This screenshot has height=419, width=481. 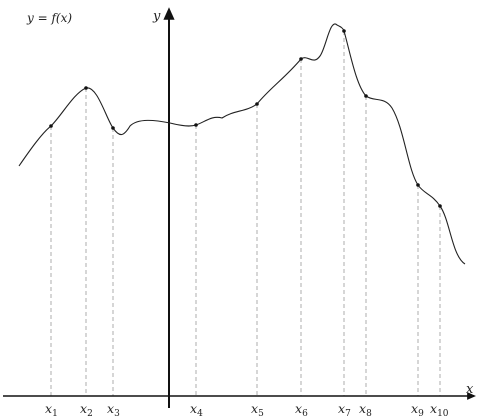 What do you see at coordinates (257, 104) in the screenshot?
I see `point-x5` at bounding box center [257, 104].